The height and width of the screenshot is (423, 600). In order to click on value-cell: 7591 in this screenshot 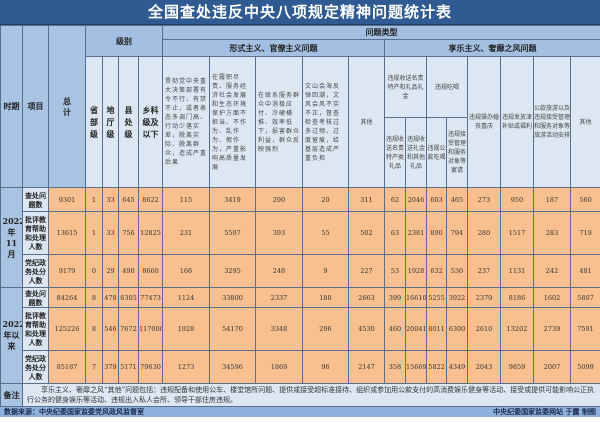, I will do `click(584, 329)`.